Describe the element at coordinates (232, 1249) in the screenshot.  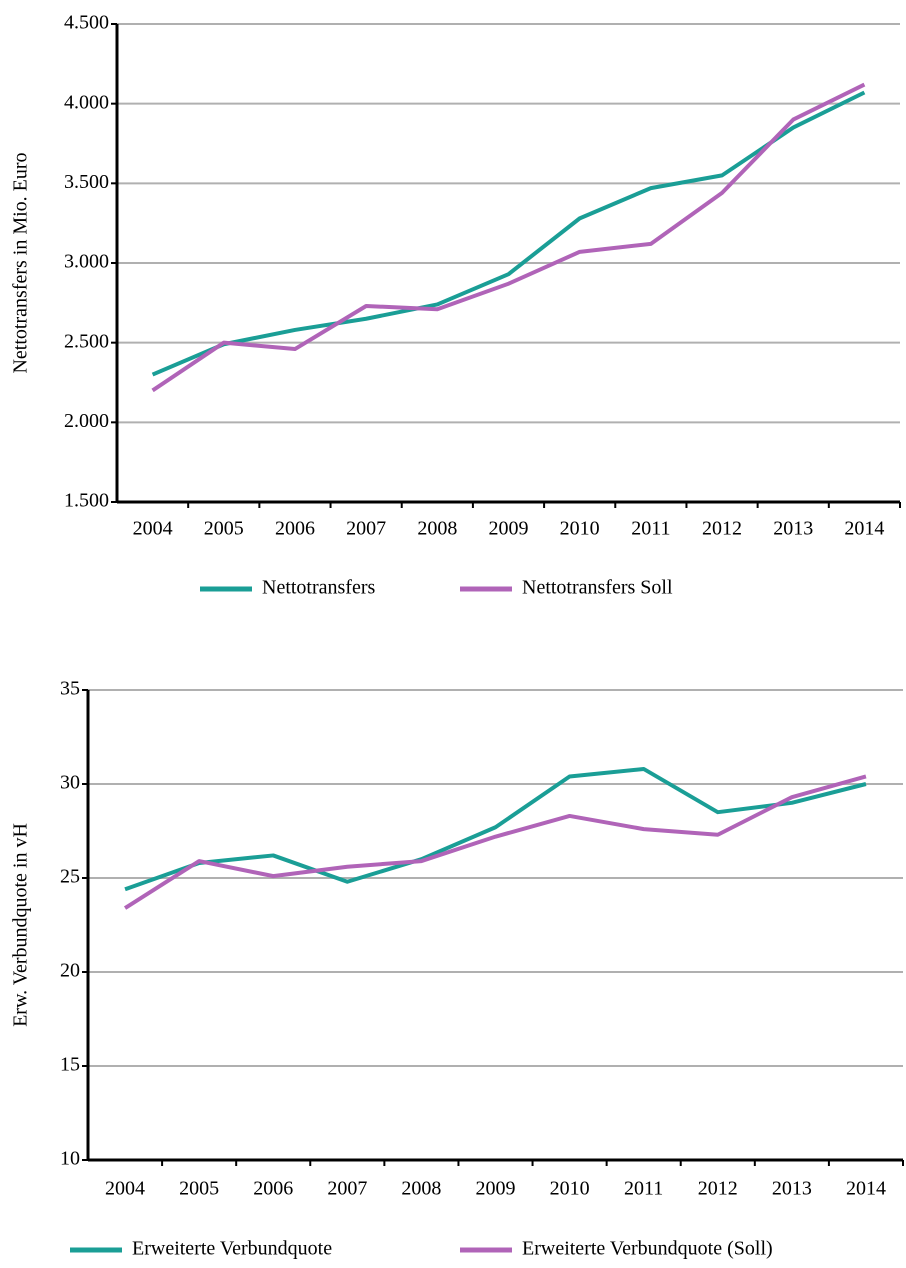
I see `legend-label: Erweiterte Verbundquote` at that location.